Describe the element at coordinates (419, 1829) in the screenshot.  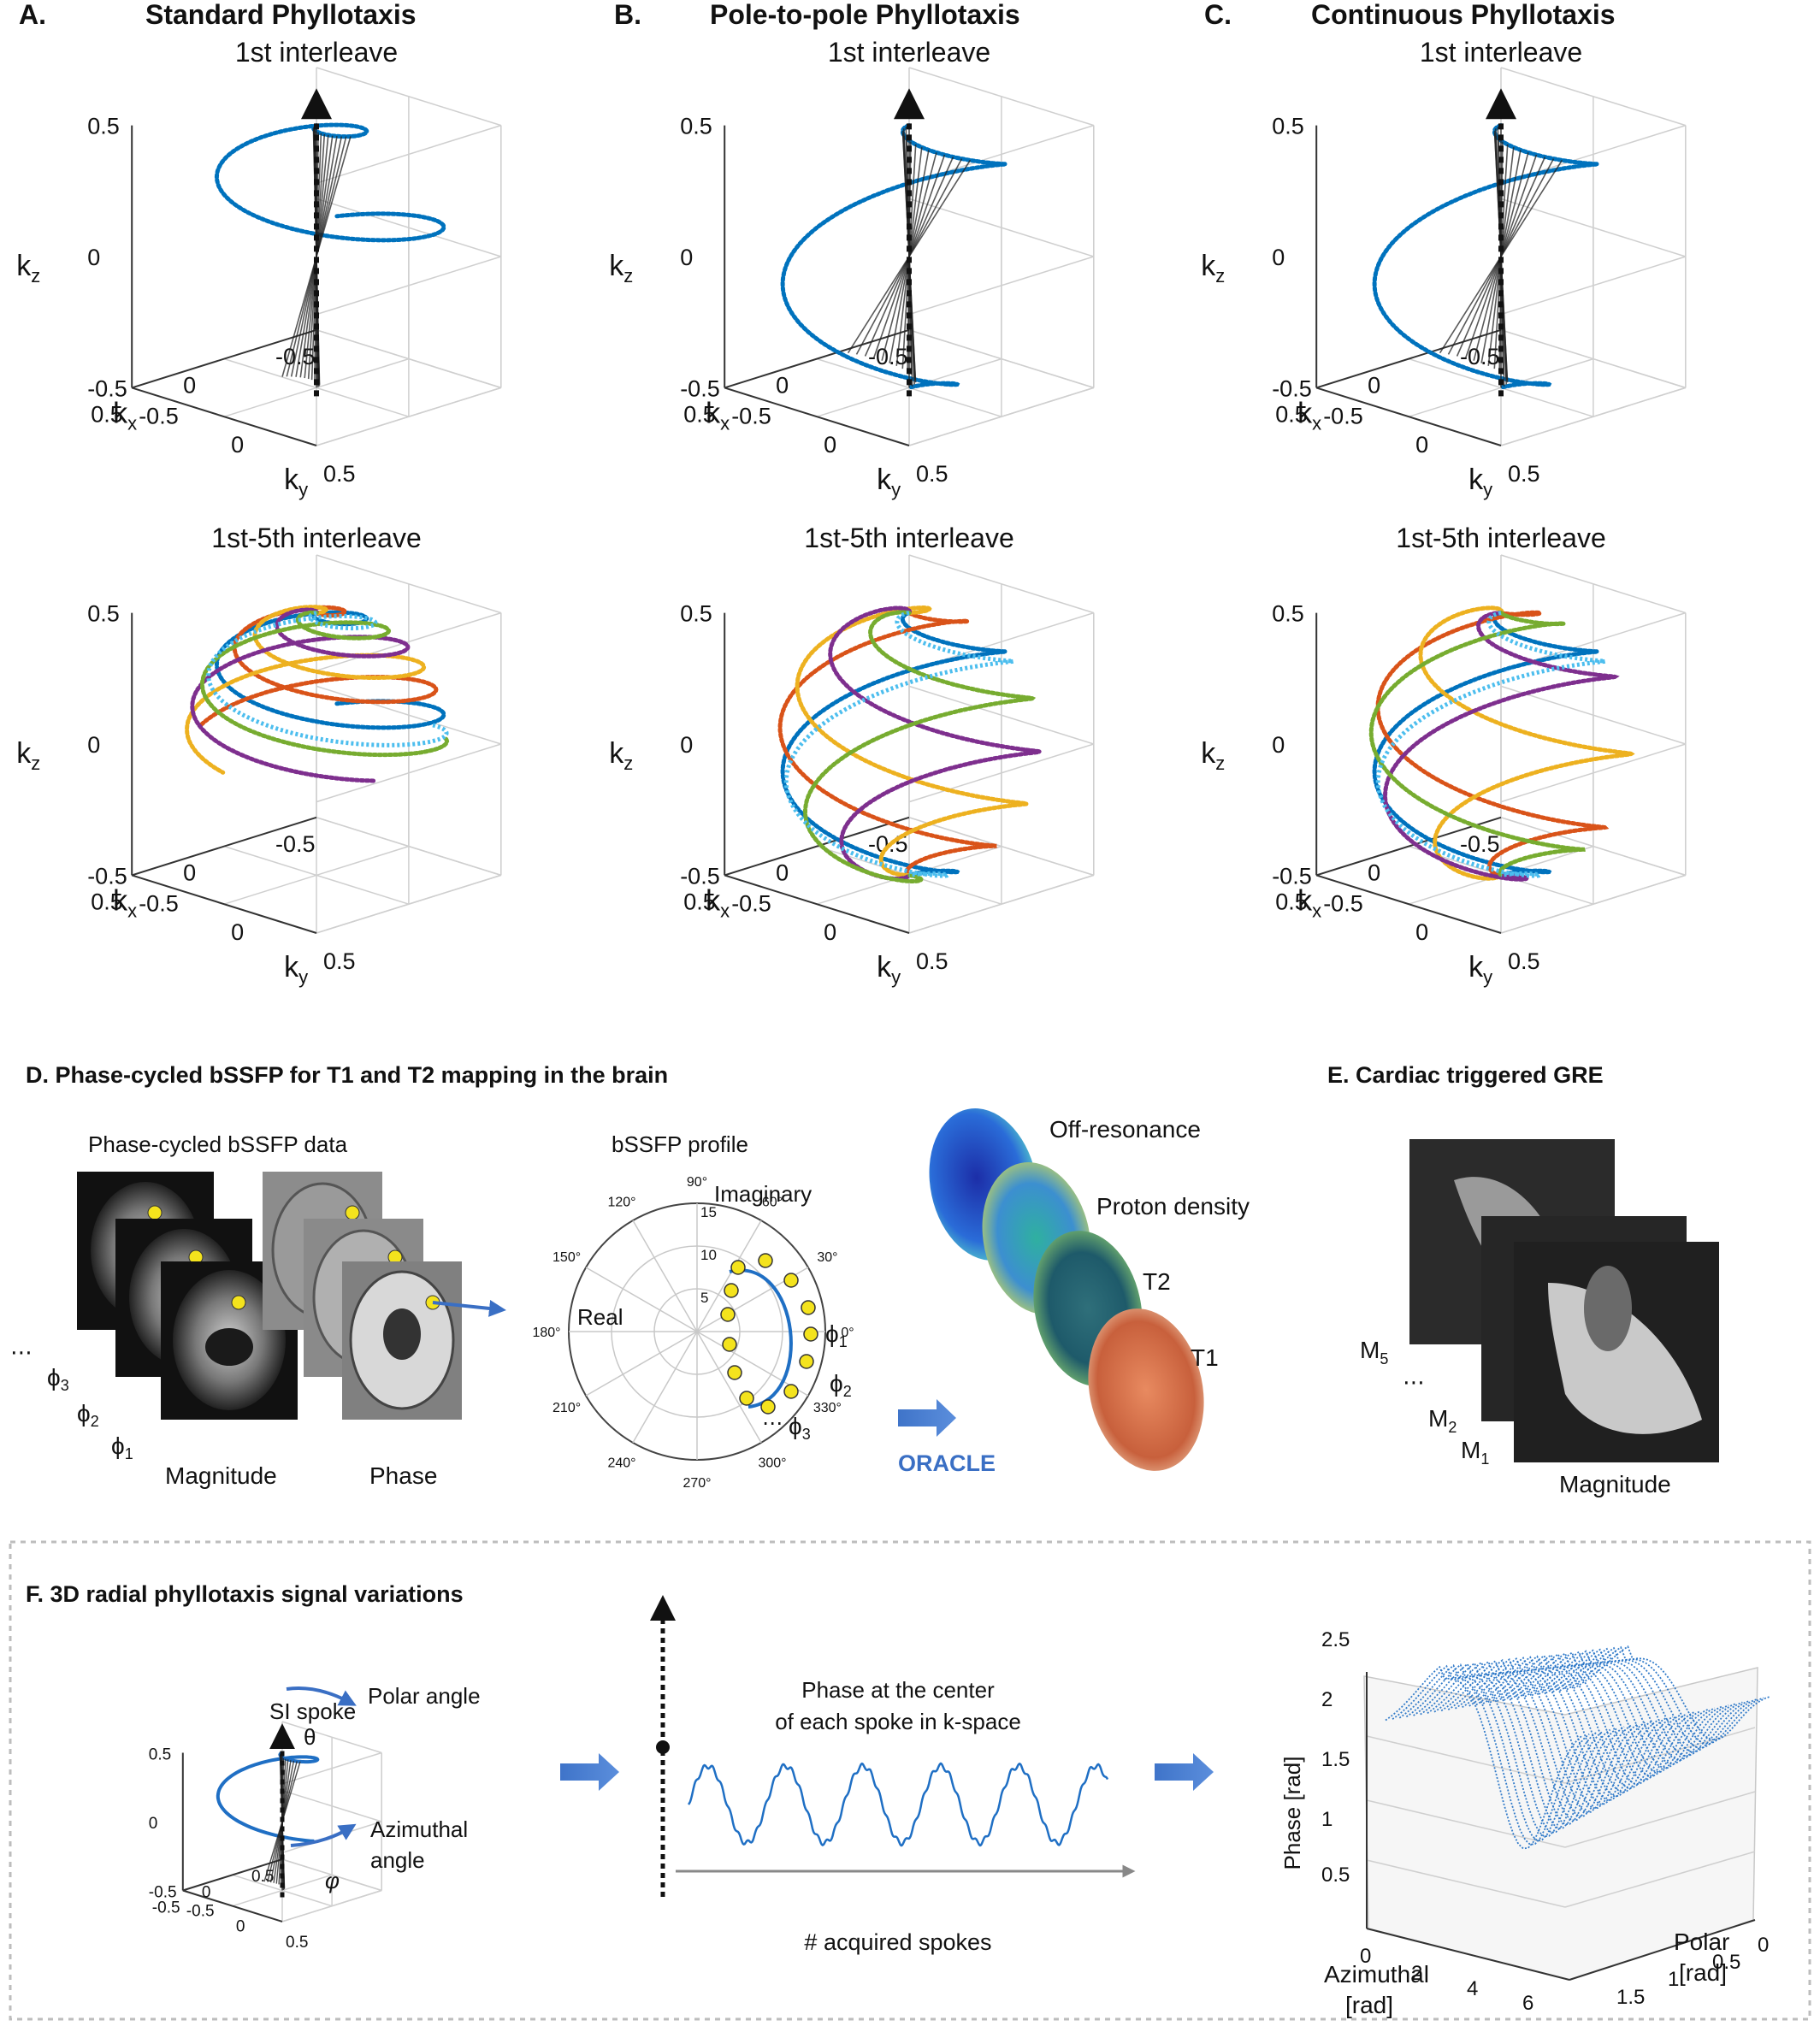
I see `azimuthal-angle-label: Azimuthal` at that location.